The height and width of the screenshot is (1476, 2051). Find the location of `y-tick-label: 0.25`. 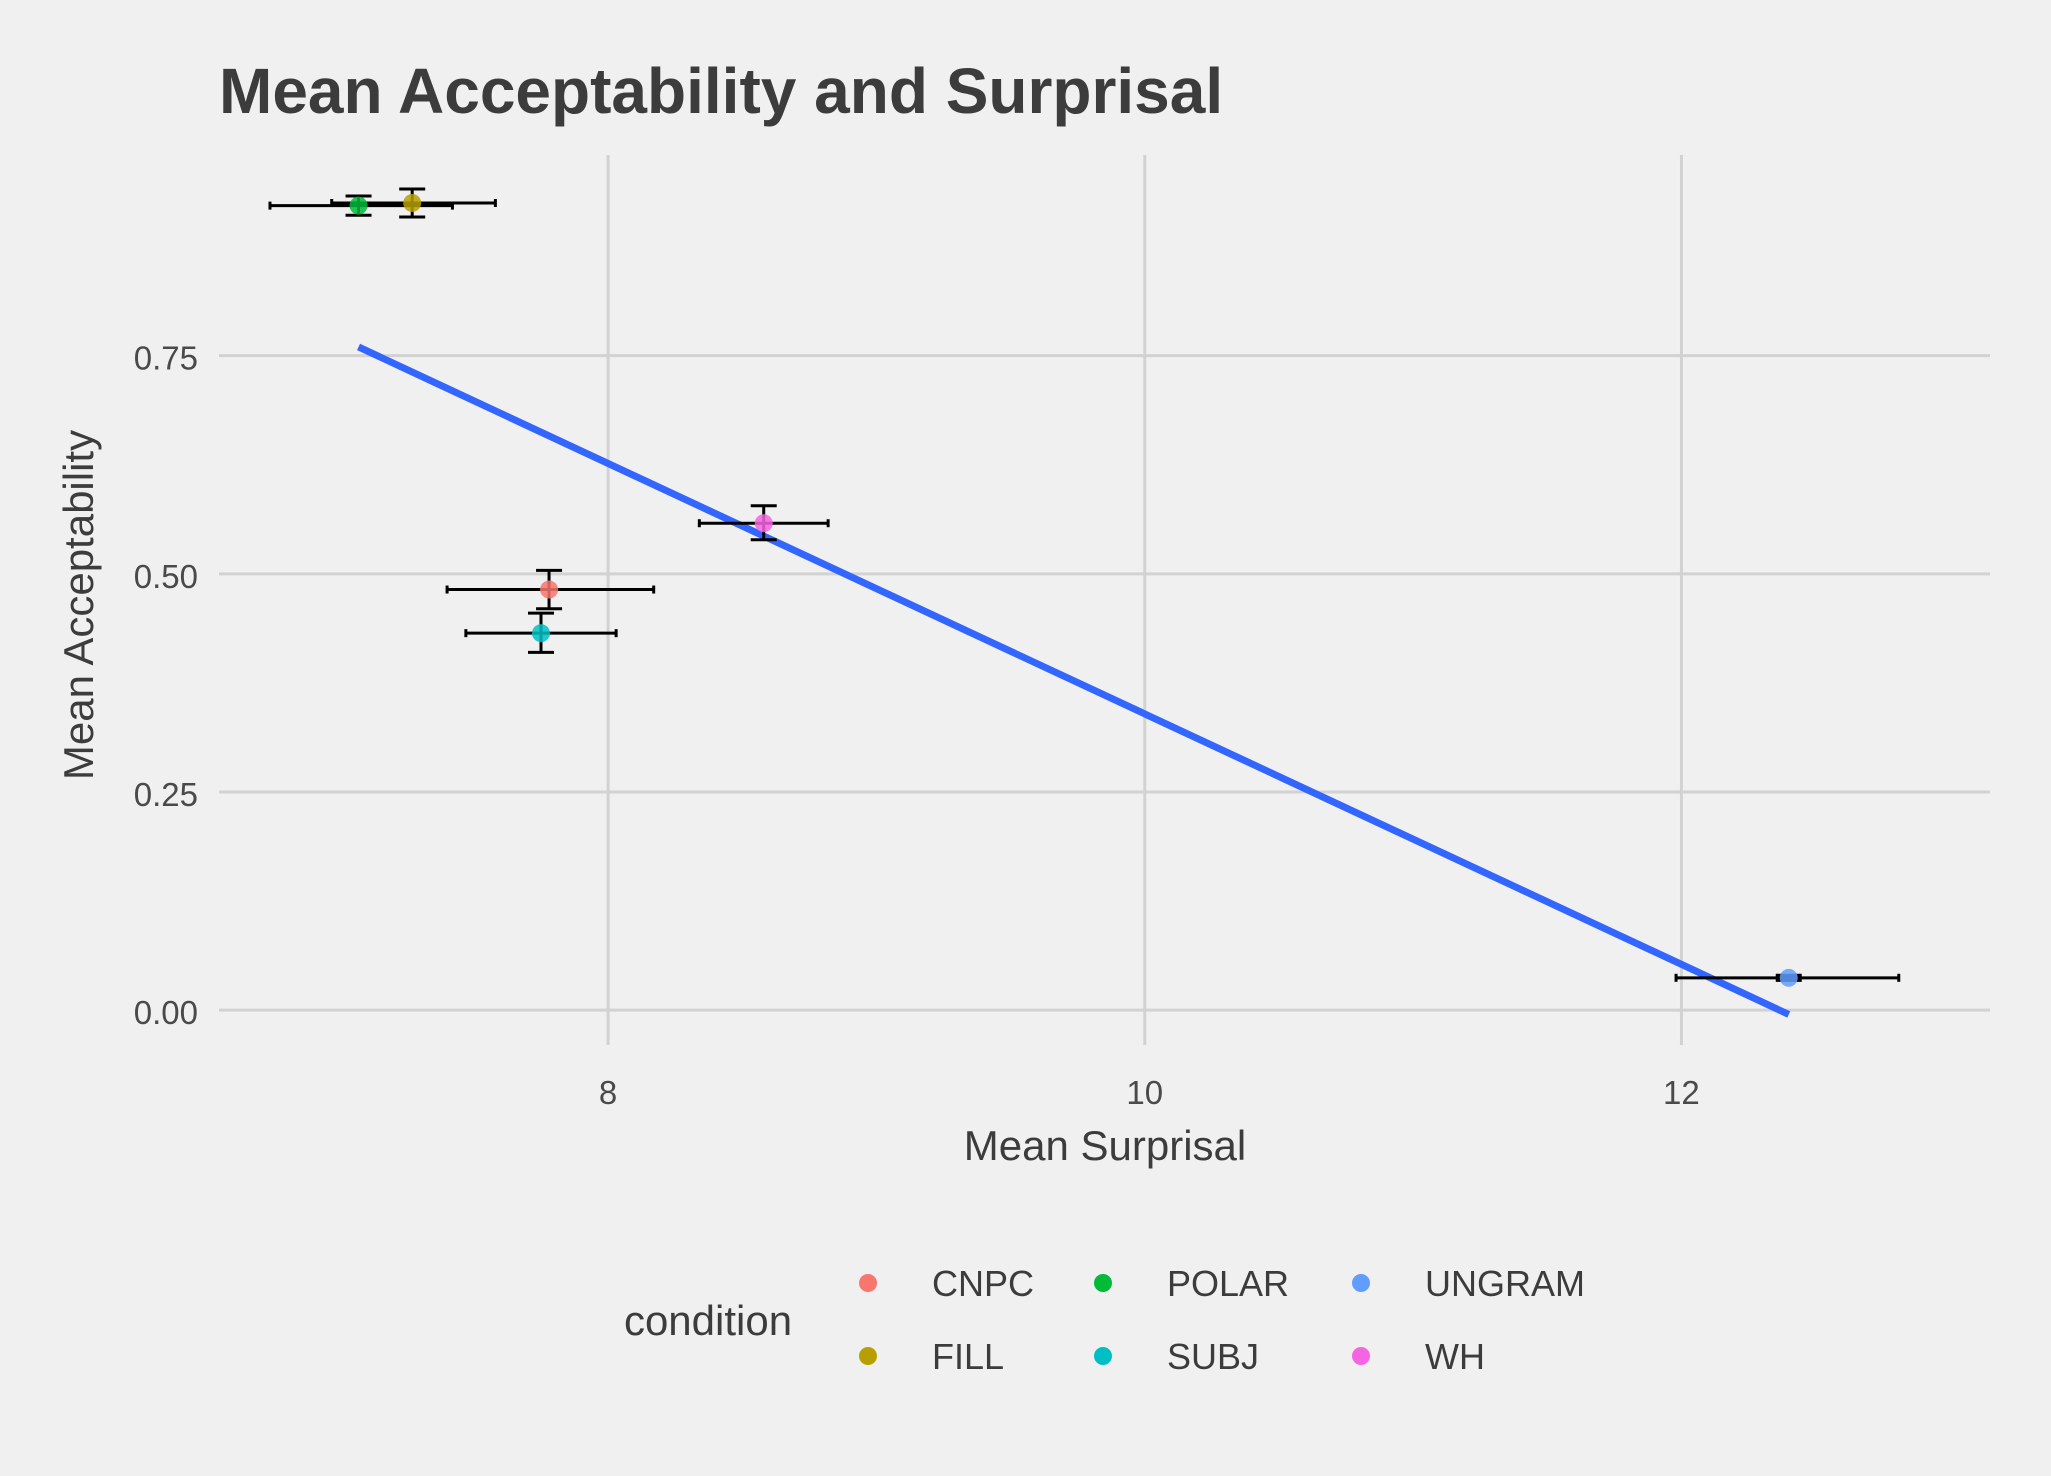

y-tick-label: 0.25 is located at coordinates (166, 794).